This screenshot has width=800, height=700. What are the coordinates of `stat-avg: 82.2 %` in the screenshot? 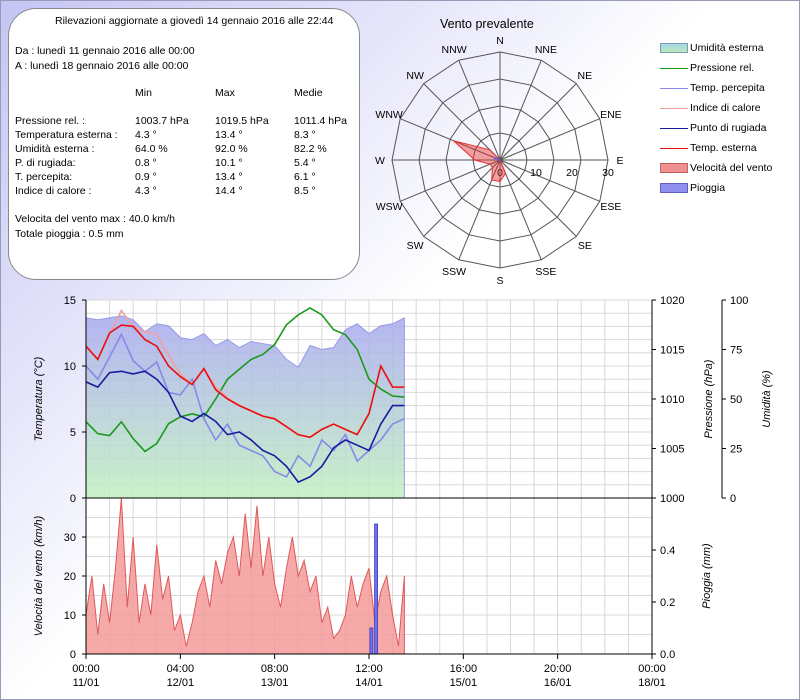 It's located at (310, 149).